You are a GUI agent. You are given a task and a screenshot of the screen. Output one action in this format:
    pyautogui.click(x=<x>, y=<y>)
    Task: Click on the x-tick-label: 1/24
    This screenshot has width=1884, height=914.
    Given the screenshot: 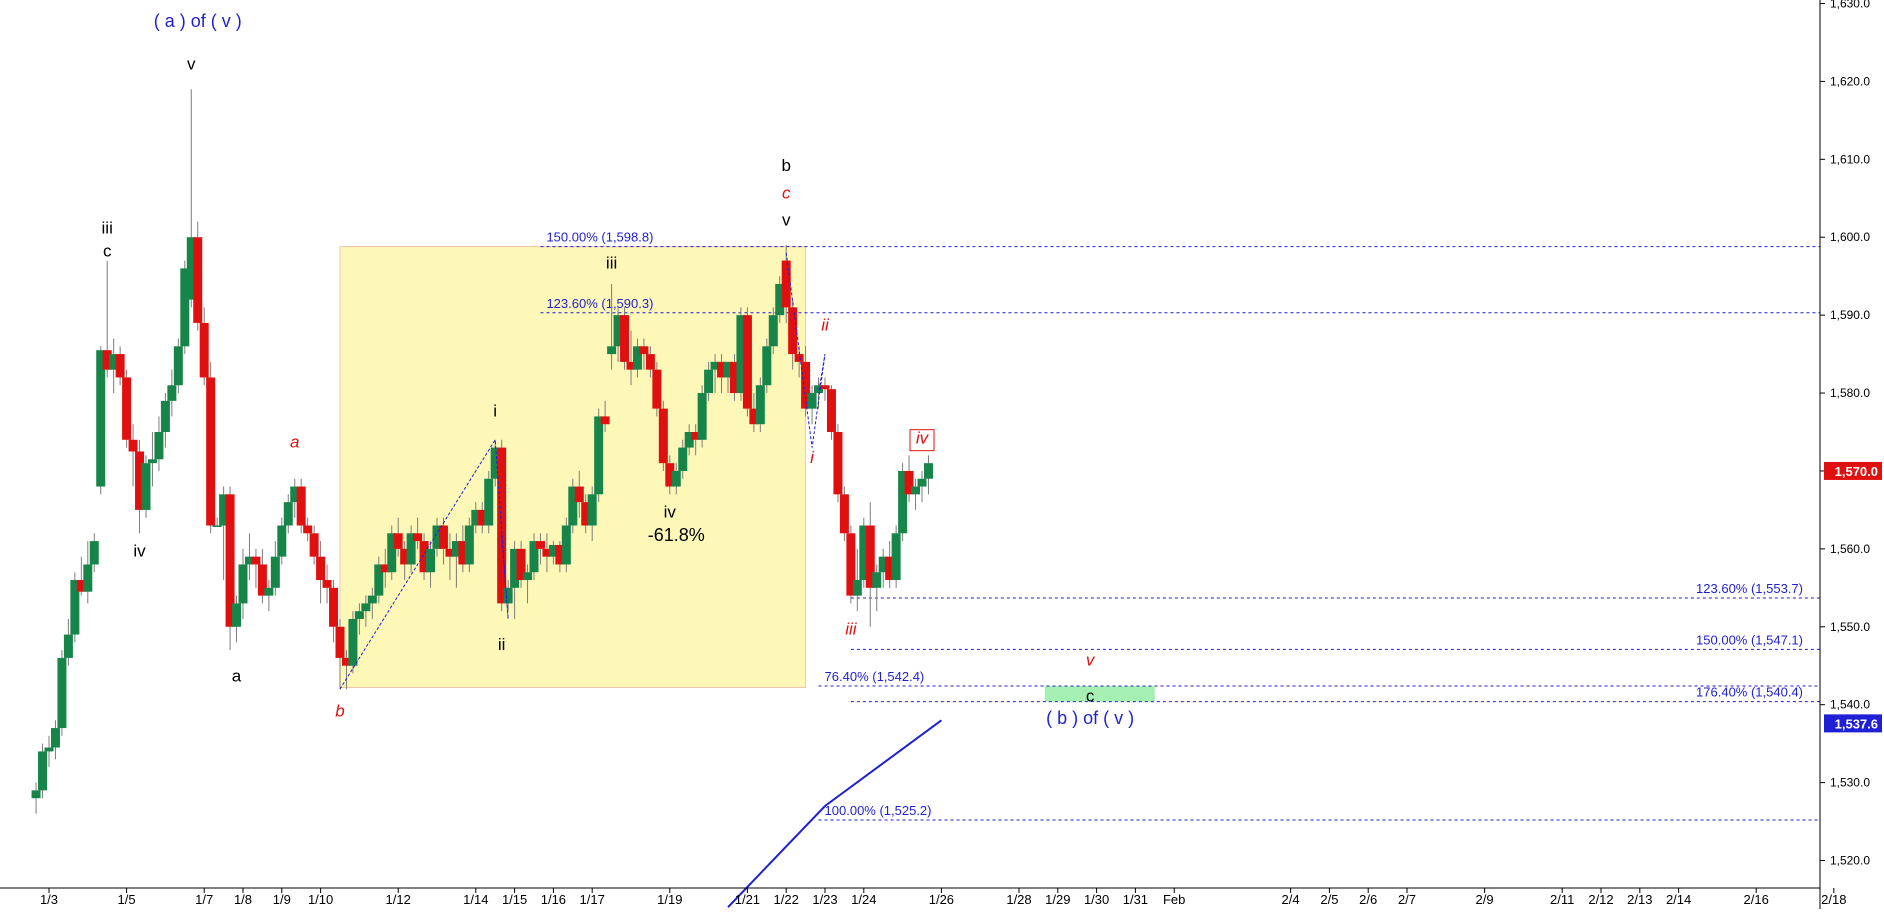 What is the action you would take?
    pyautogui.click(x=863, y=899)
    